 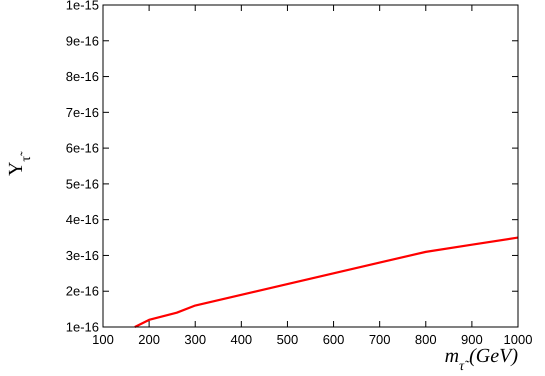 What do you see at coordinates (472, 339) in the screenshot?
I see `x-tick-label: 900` at bounding box center [472, 339].